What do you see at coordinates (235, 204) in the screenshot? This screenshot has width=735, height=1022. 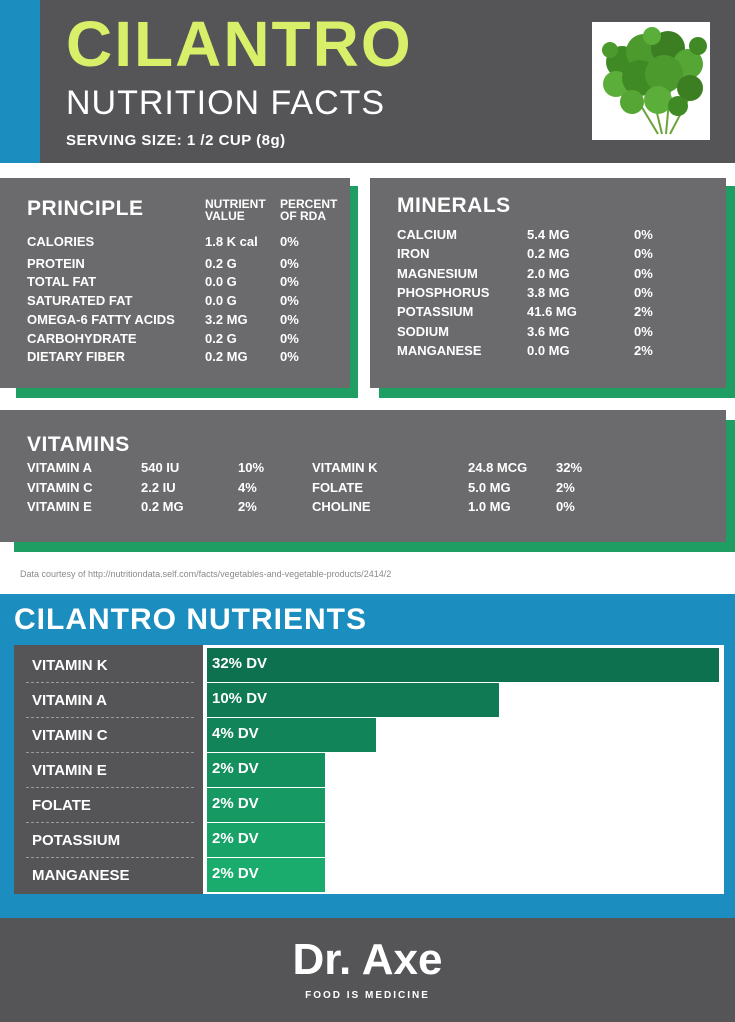 I see `principle-col-value-1: NUTRIENT` at bounding box center [235, 204].